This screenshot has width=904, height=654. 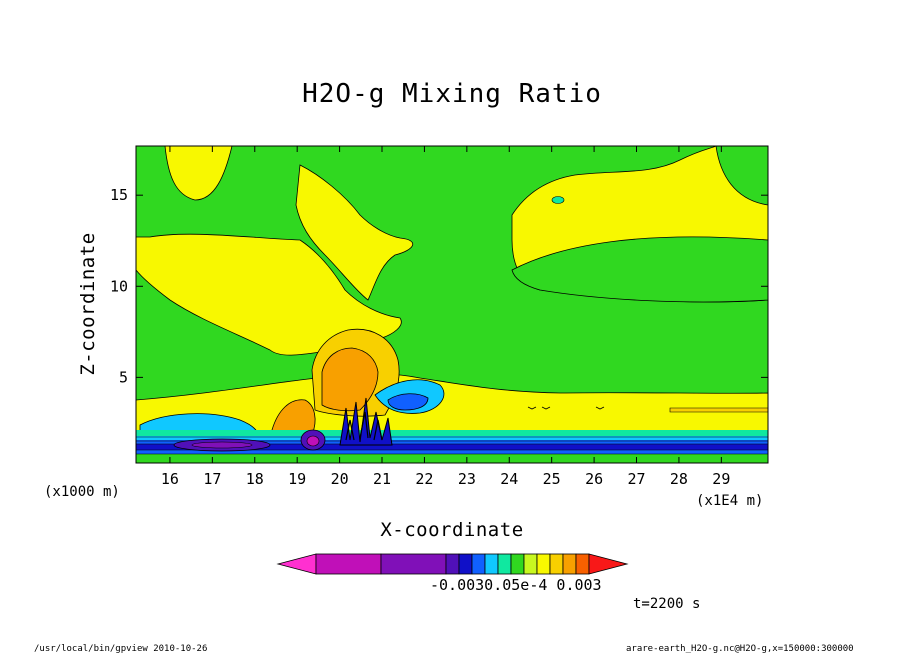 What do you see at coordinates (721, 479) in the screenshot?
I see `x-tick-label: 29` at bounding box center [721, 479].